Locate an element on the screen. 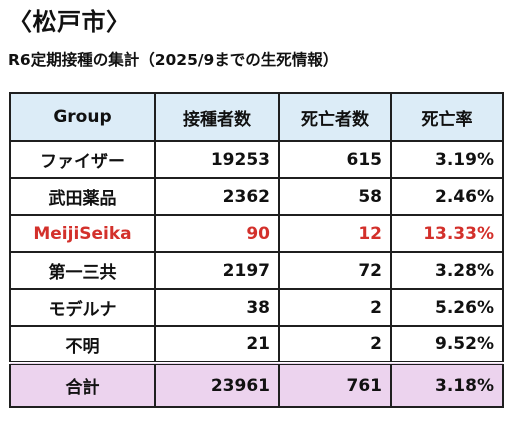  cell-vaccinated: 2197 is located at coordinates (217, 270).